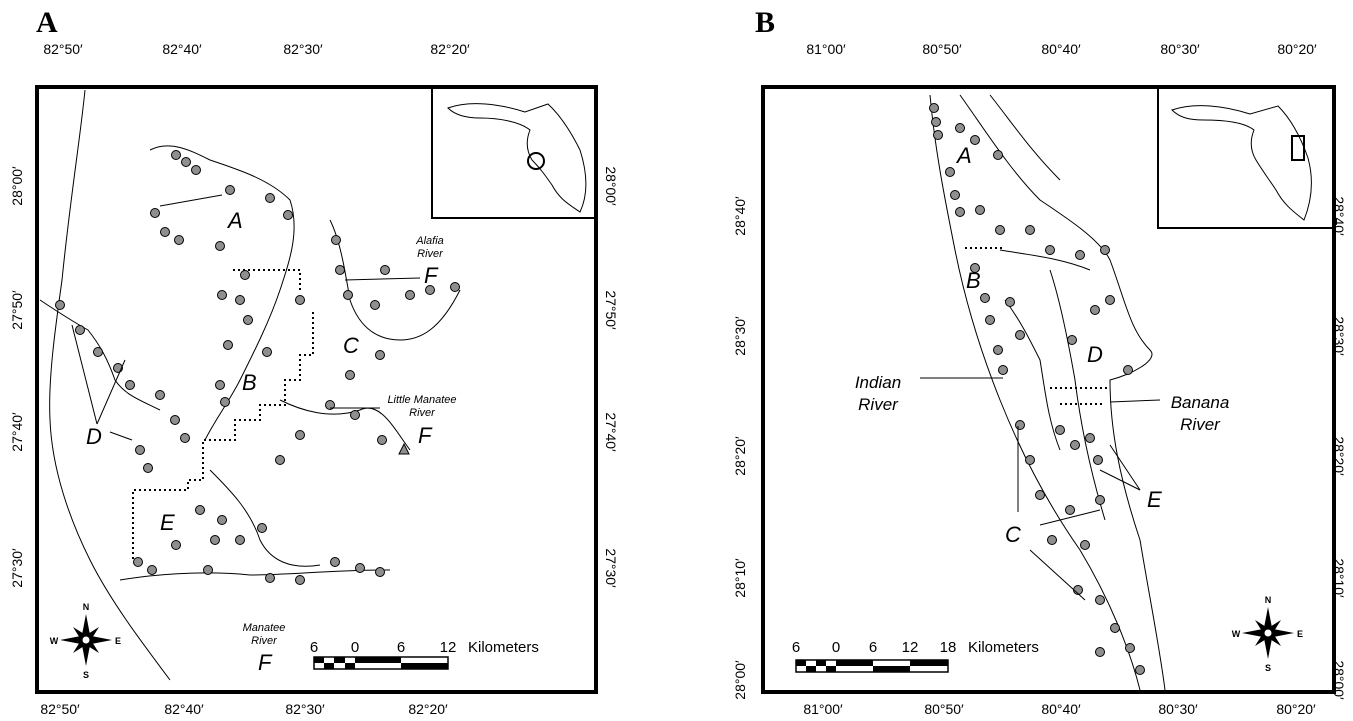 The width and height of the screenshot is (1353, 721). What do you see at coordinates (303, 49) in the screenshot?
I see `panel-a-top-tick: 82°30′` at bounding box center [303, 49].